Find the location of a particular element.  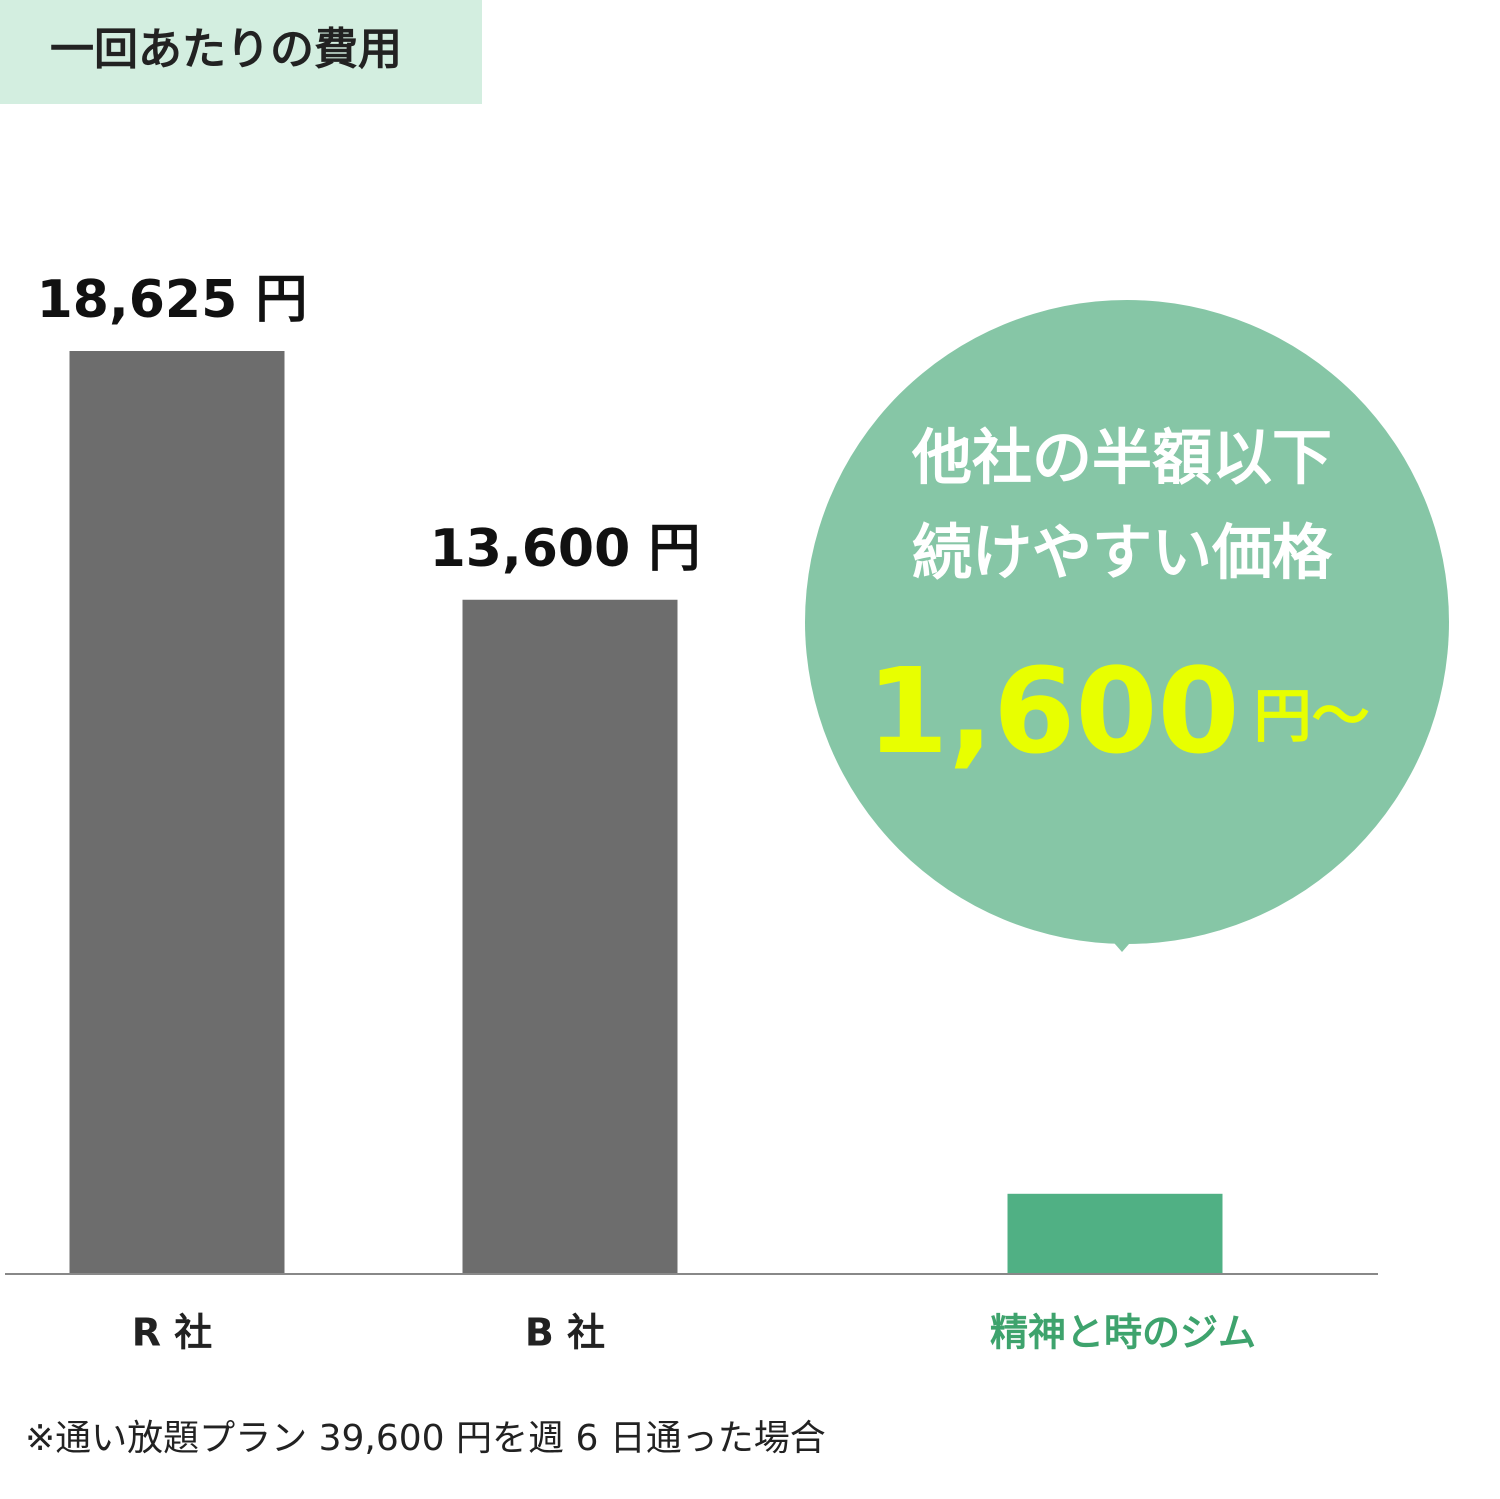

callout-price: 1,600 円〜 is located at coordinates (1117, 711).